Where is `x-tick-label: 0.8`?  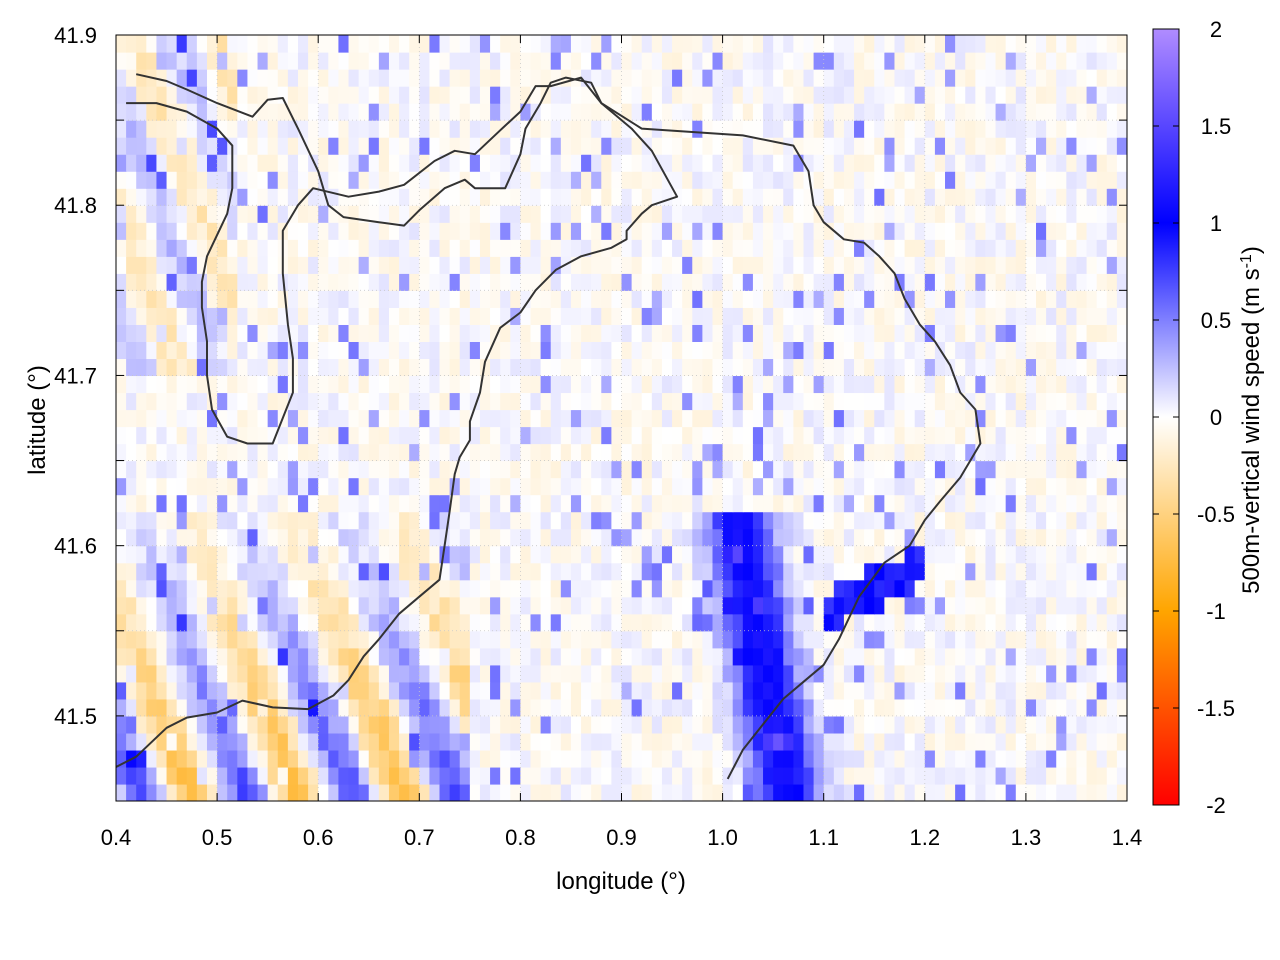
x-tick-label: 0.8 is located at coordinates (520, 837).